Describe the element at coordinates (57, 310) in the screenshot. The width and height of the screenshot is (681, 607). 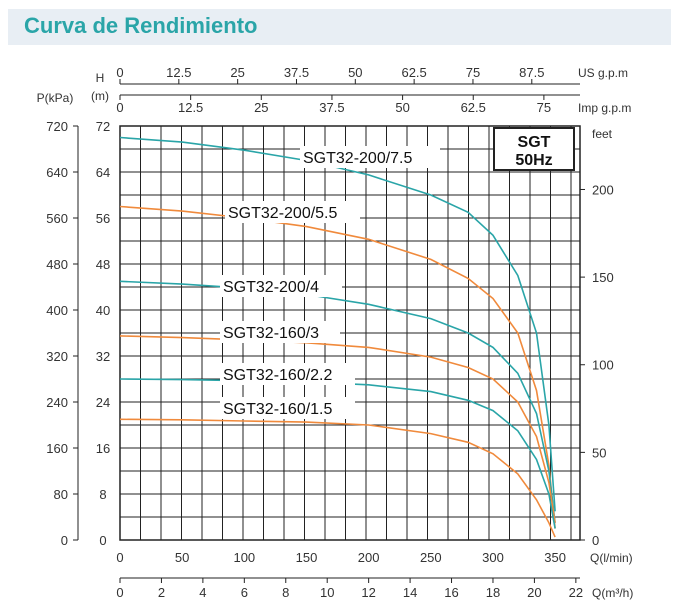
I see `tick-label-kpa: 400` at that location.